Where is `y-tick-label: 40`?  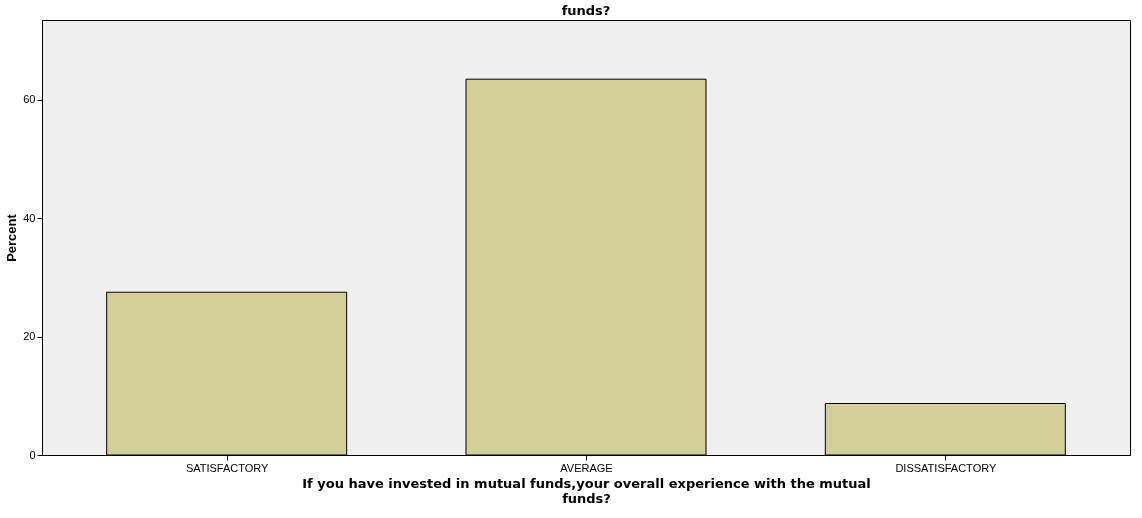 y-tick-label: 40 is located at coordinates (29, 217).